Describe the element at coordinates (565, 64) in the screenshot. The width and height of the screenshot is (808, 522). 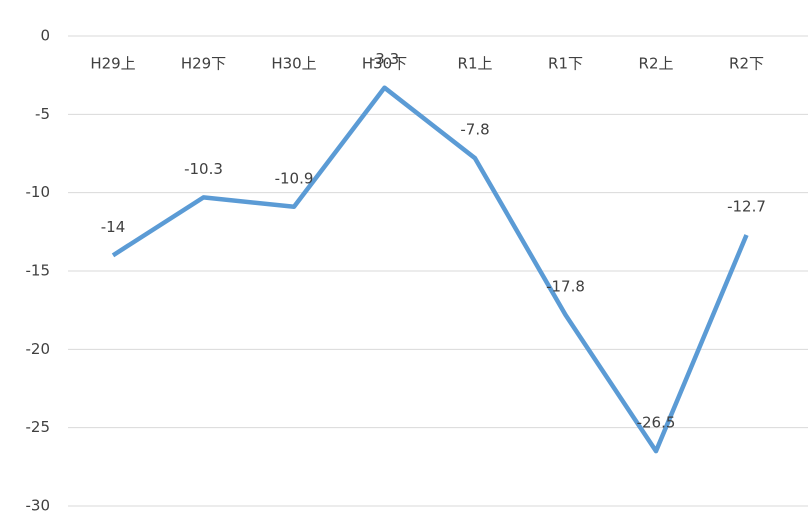
I see `x-tick-label: R1下` at that location.